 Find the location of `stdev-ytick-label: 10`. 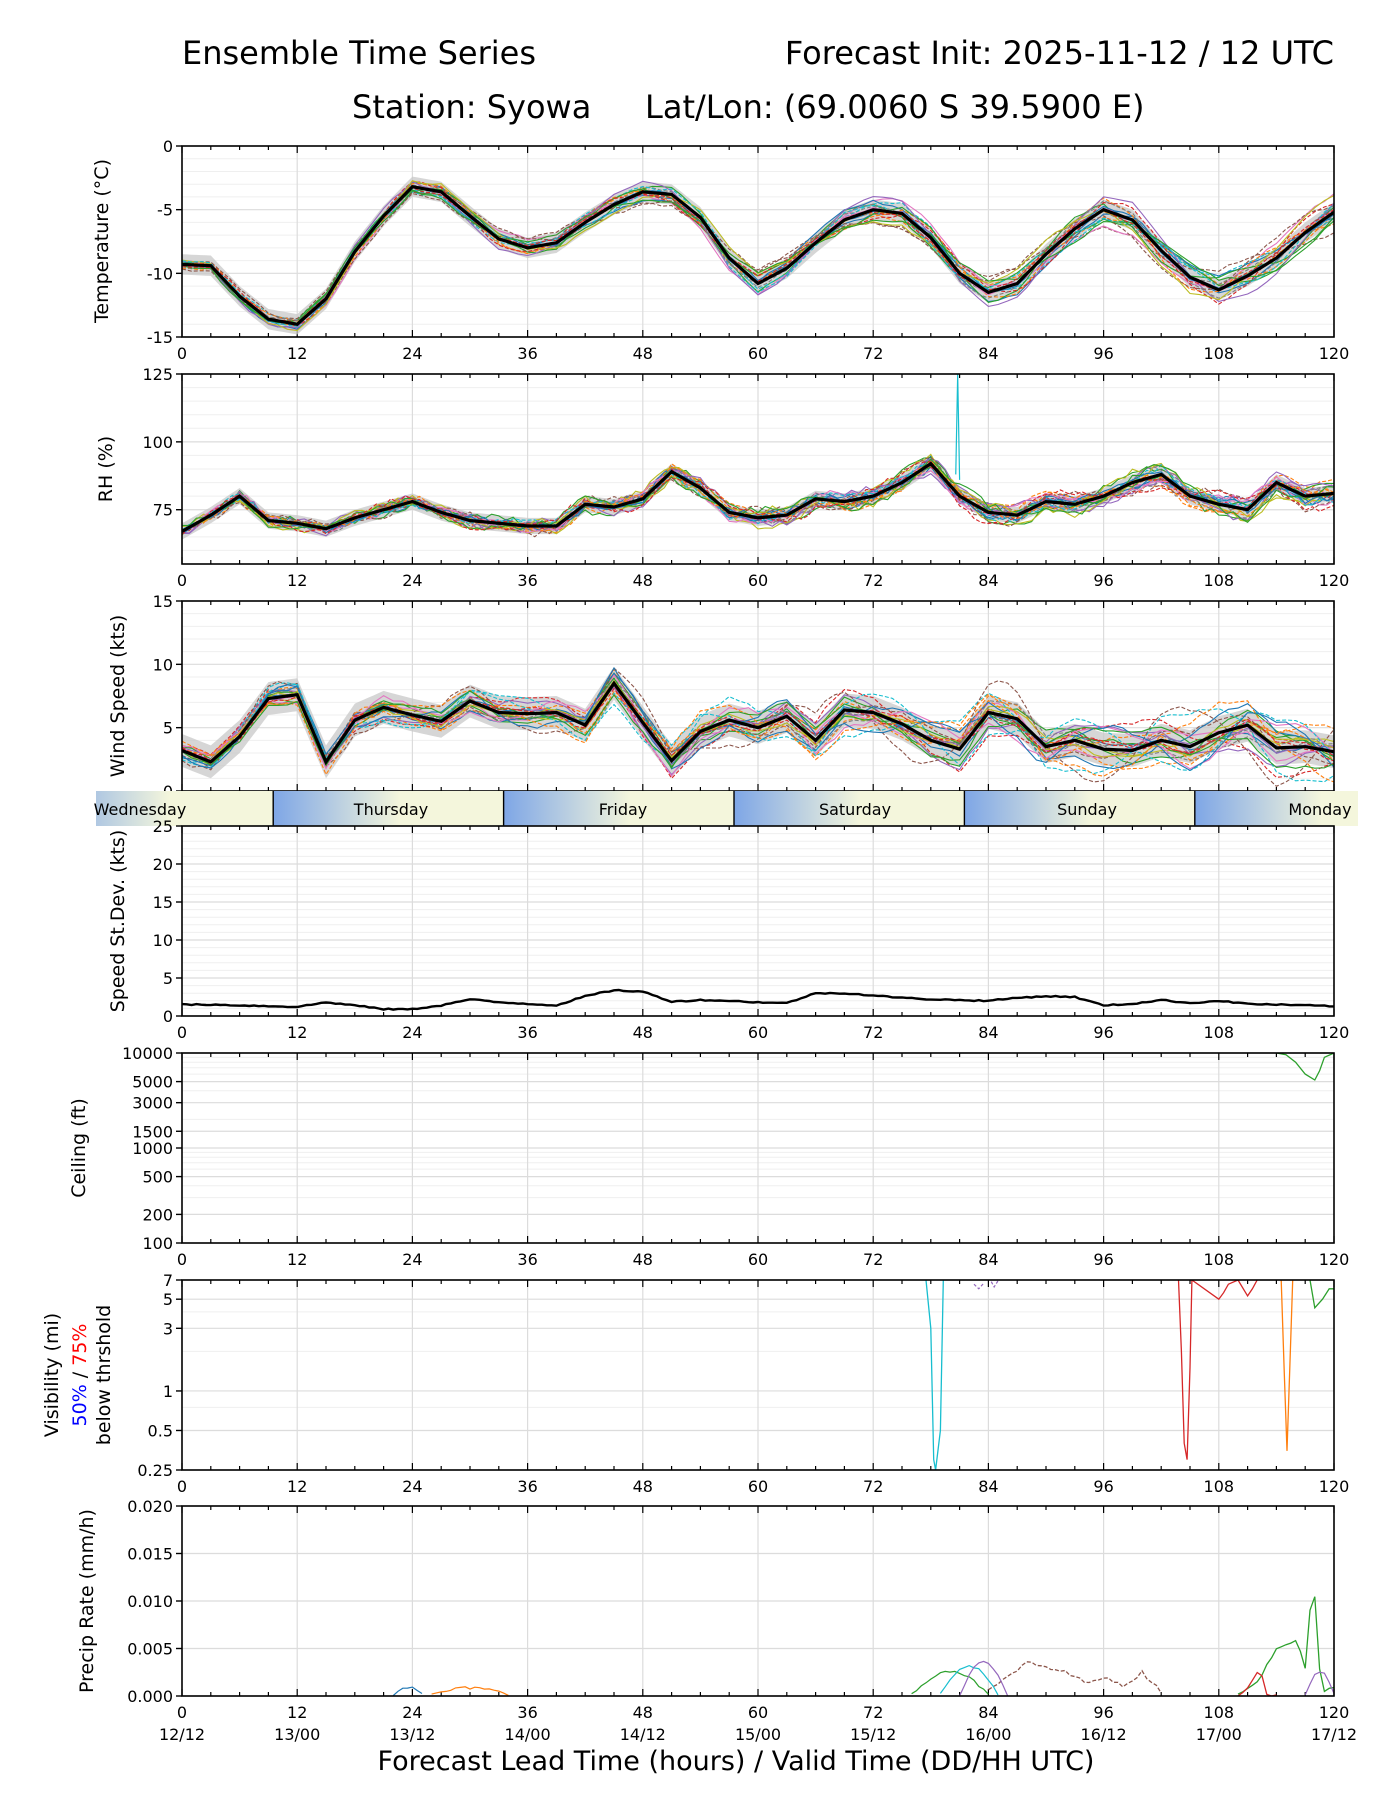

stdev-ytick-label: 10 is located at coordinates (163, 940).